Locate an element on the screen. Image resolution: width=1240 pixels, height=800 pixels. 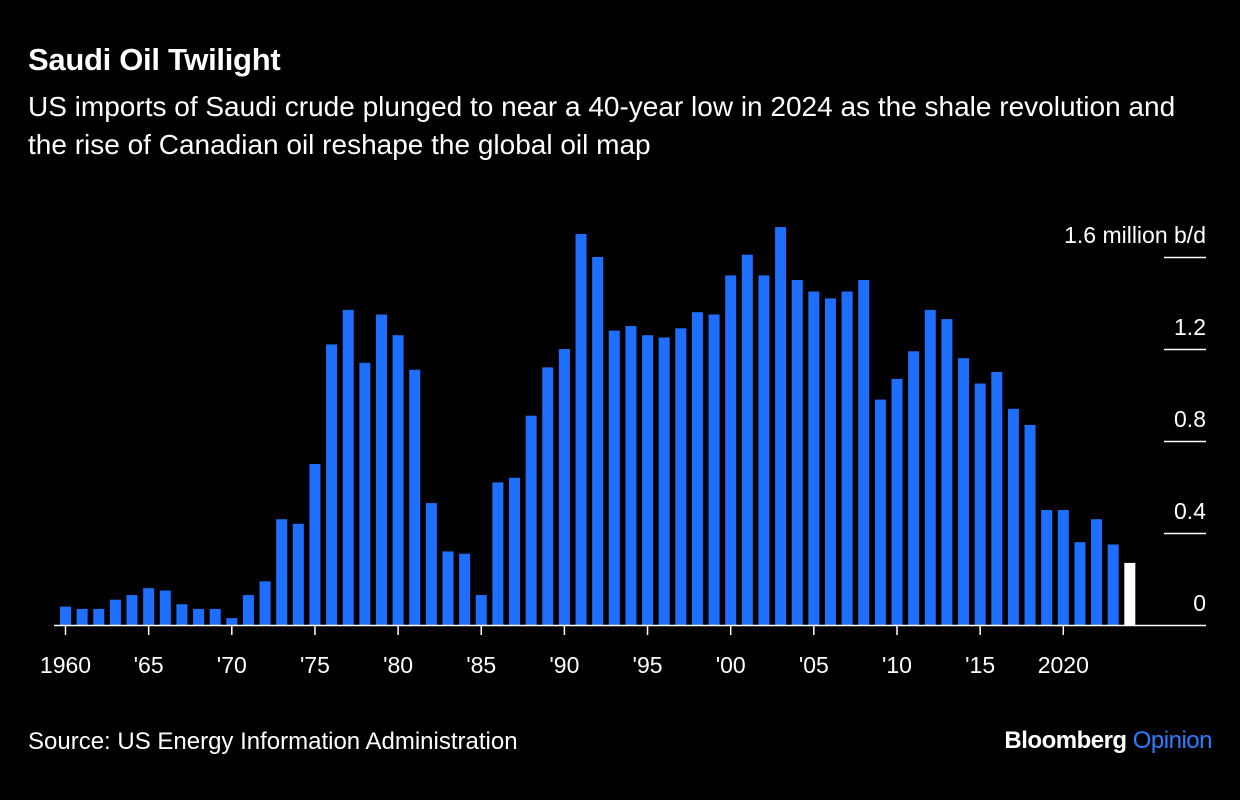
bar-2022 is located at coordinates (1097, 572).